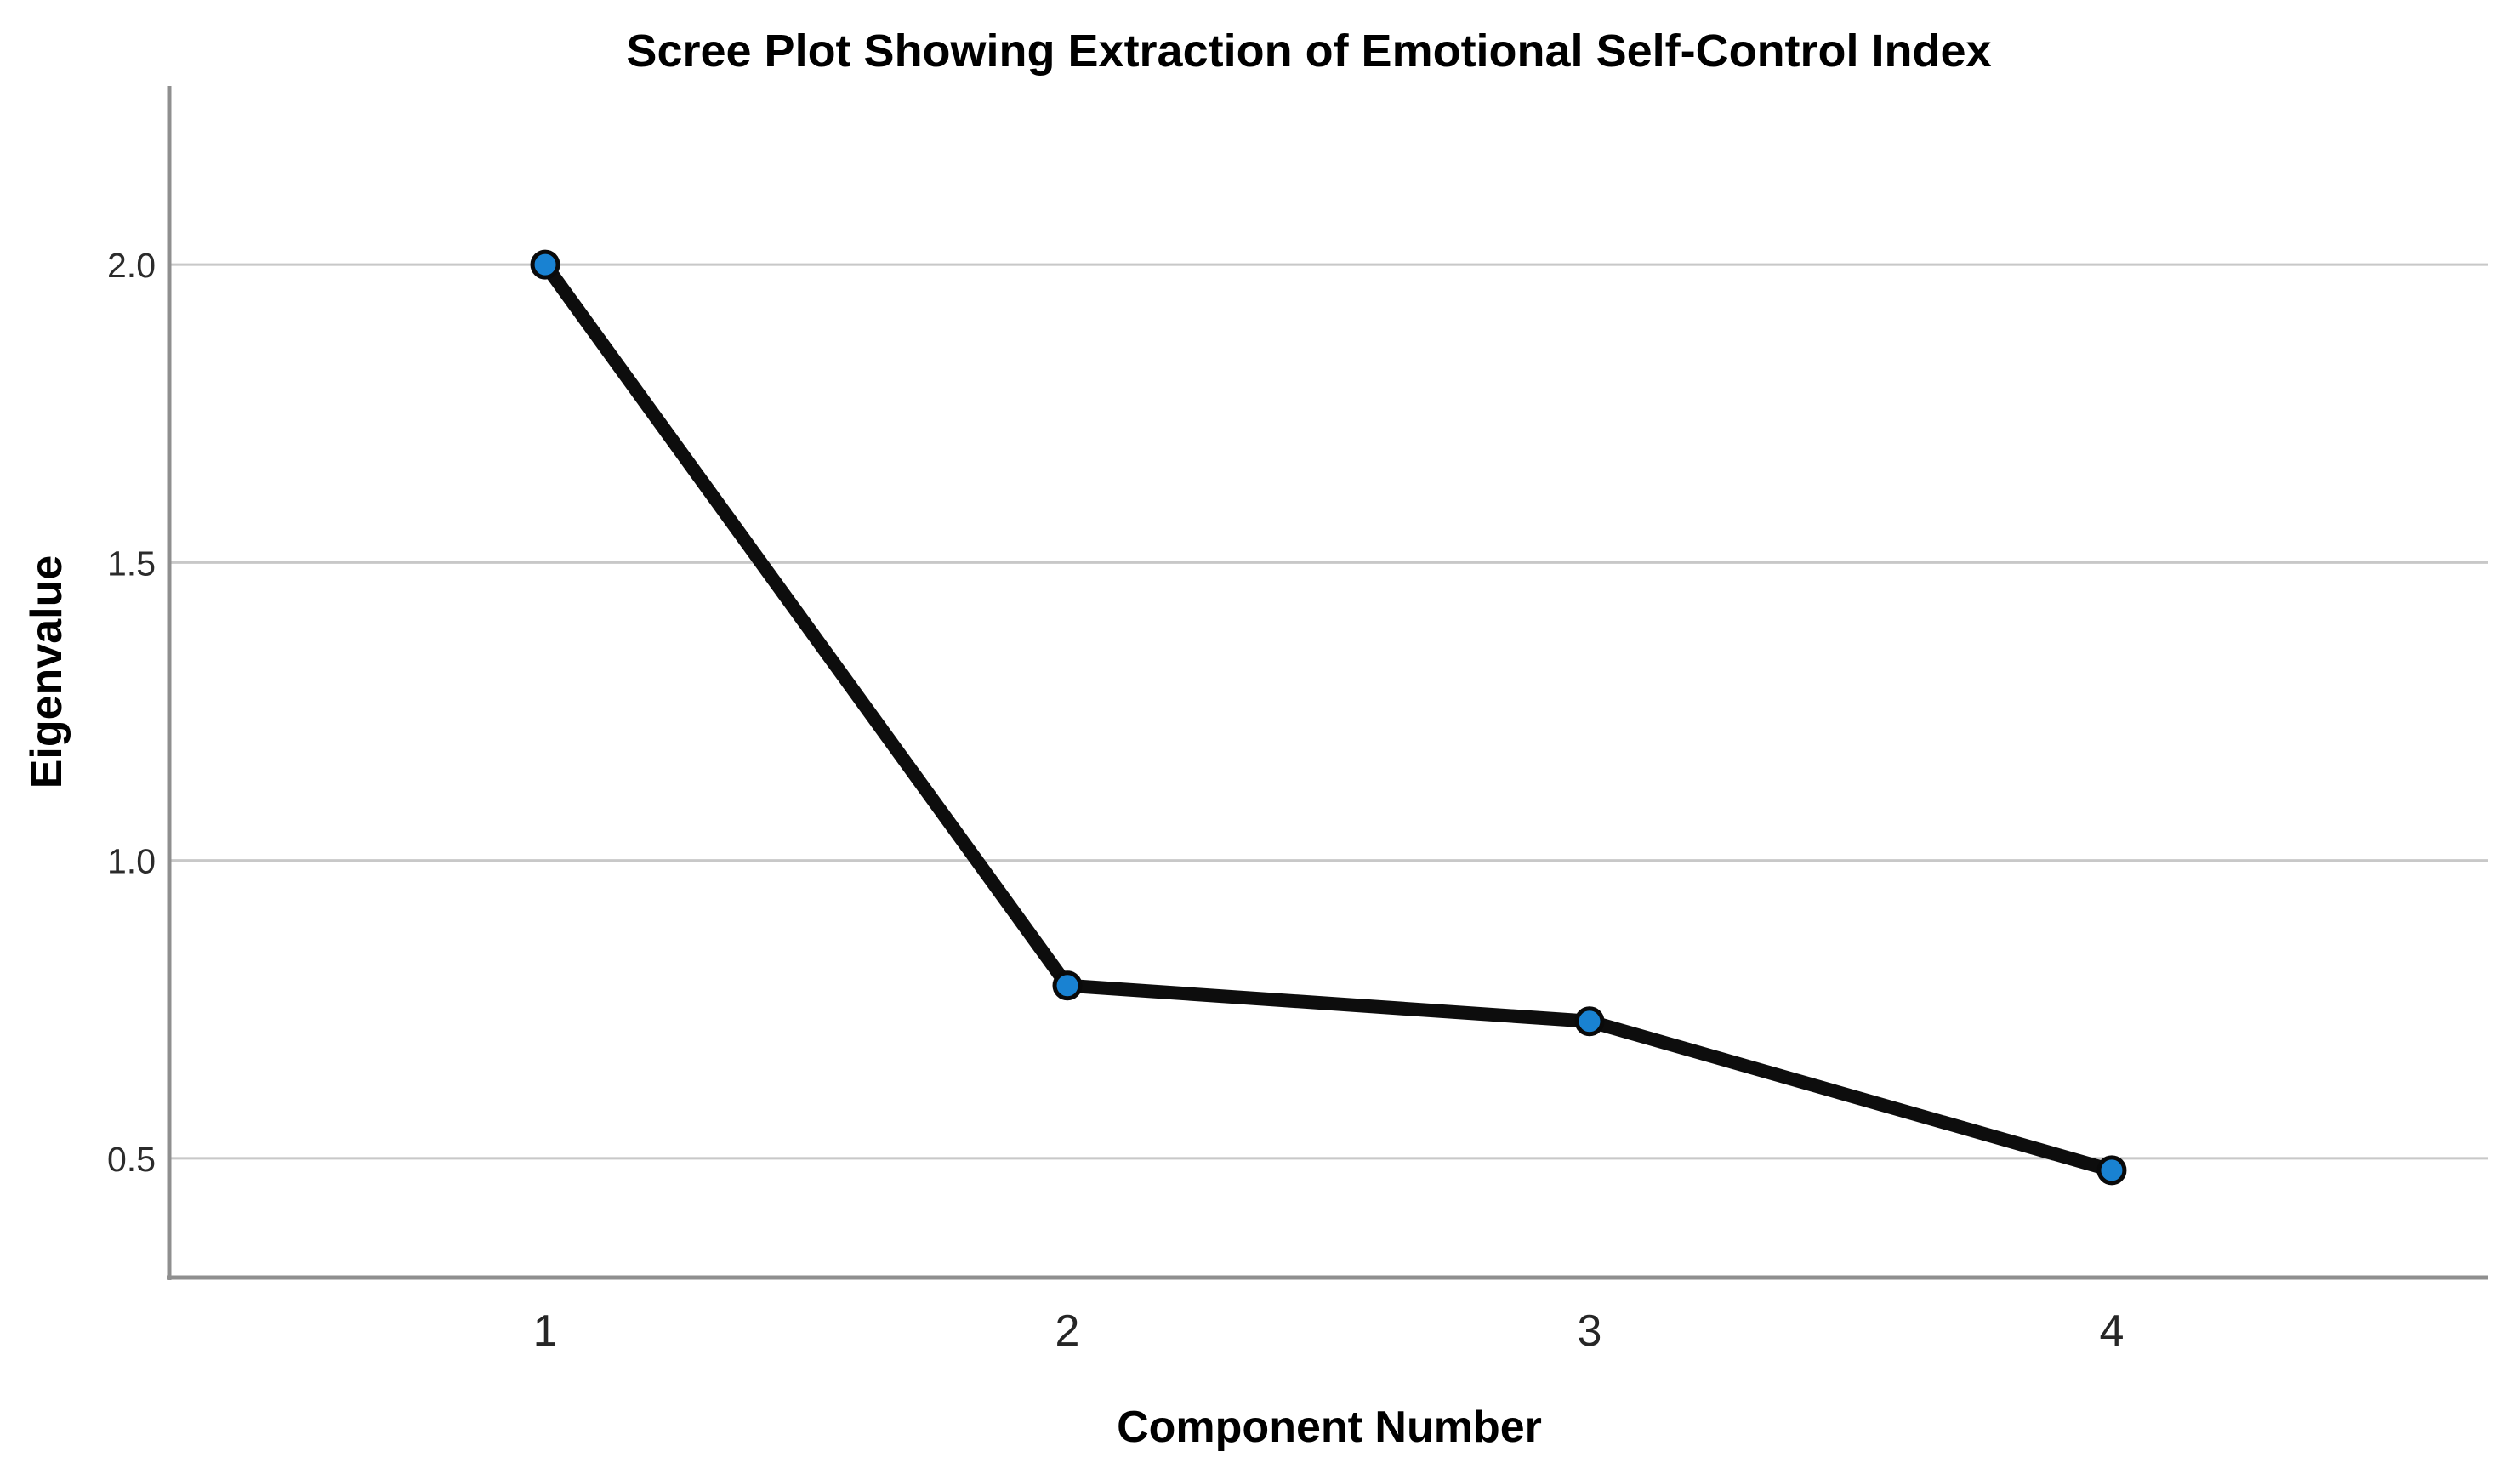  I want to click on y-tick-labels: 0.5 1.0 1.5 2.0, so click(131, 712).